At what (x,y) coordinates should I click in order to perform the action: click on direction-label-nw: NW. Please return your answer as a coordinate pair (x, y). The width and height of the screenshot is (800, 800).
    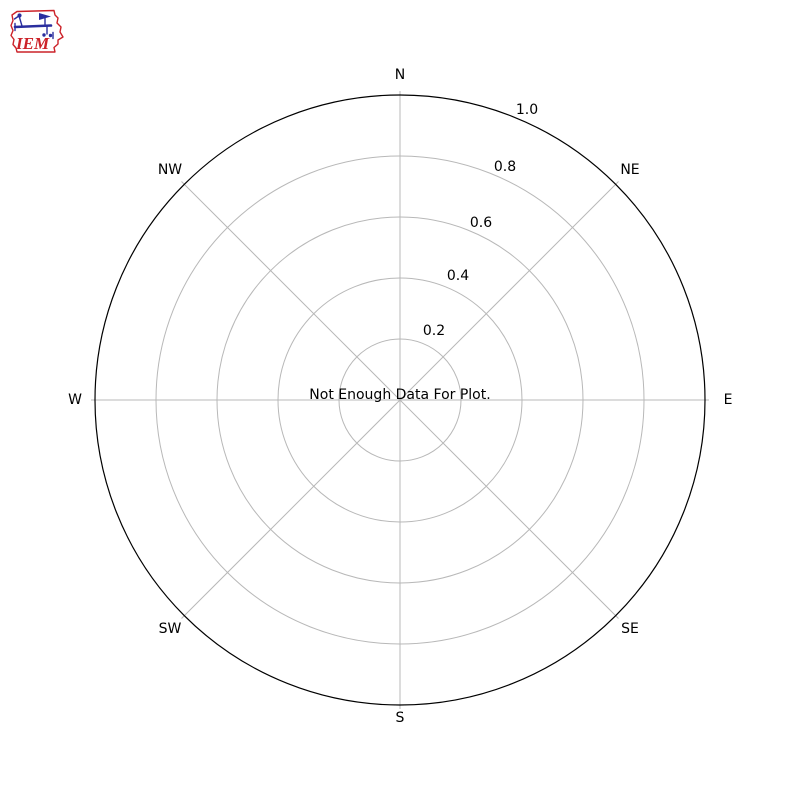
    Looking at the image, I should click on (170, 170).